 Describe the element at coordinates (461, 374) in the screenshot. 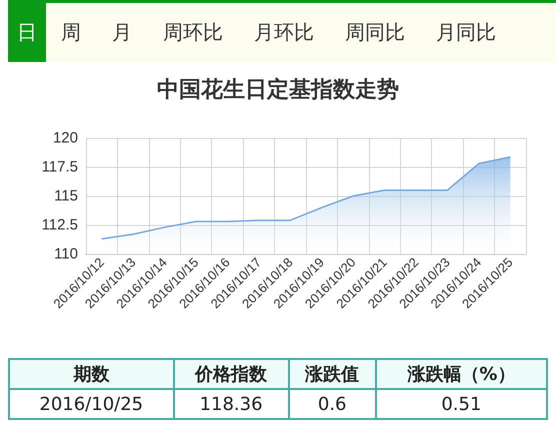

I see `text: 涨跌幅（%）` at that location.